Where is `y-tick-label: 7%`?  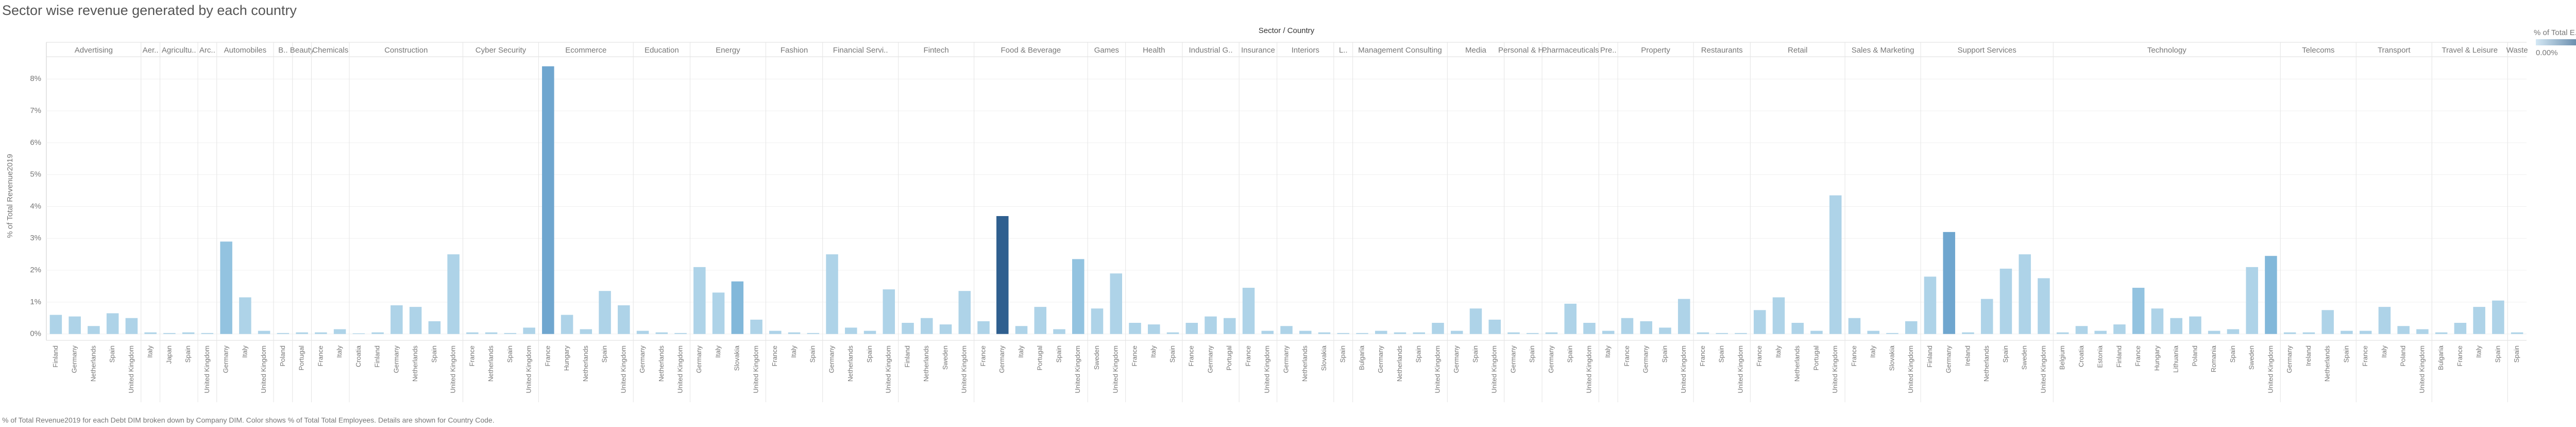
y-tick-label: 7% is located at coordinates (35, 110).